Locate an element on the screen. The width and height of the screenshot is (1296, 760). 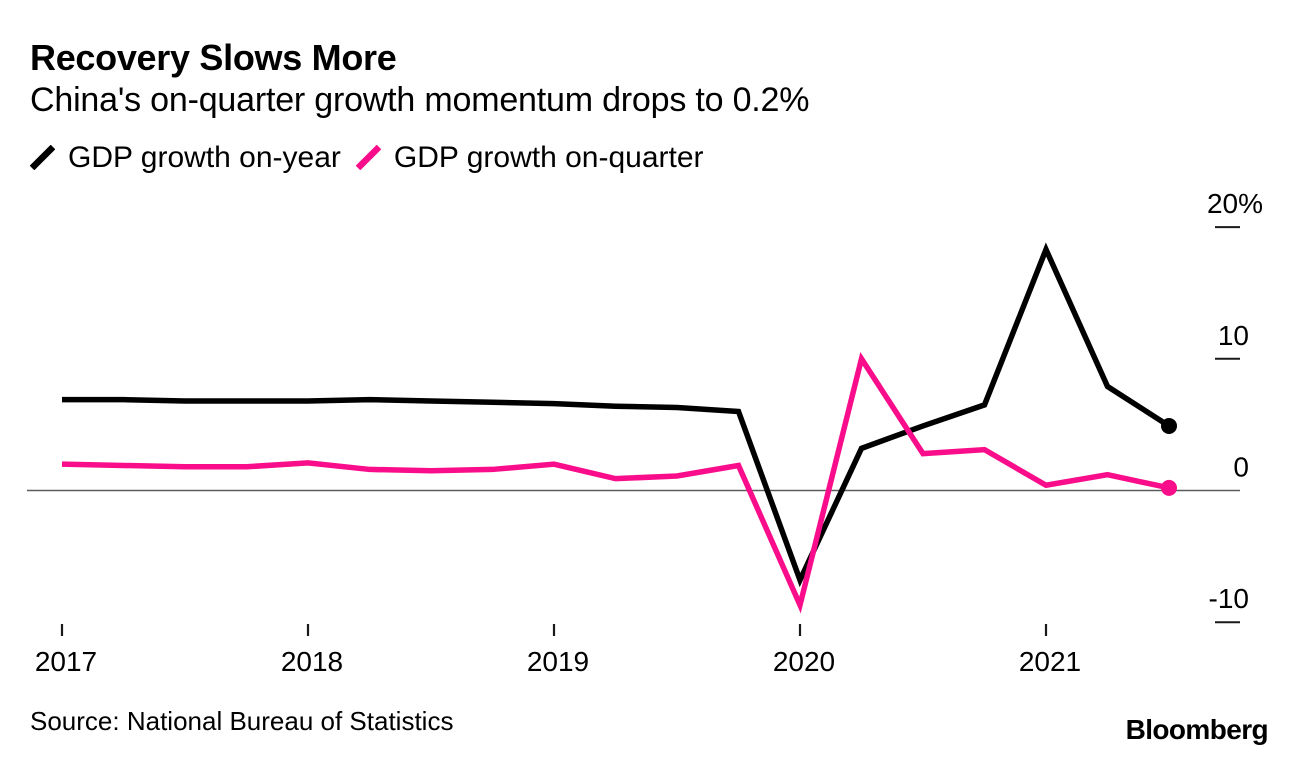
legend-item-on-quarter: GDP growth on-quarter is located at coordinates (529, 157).